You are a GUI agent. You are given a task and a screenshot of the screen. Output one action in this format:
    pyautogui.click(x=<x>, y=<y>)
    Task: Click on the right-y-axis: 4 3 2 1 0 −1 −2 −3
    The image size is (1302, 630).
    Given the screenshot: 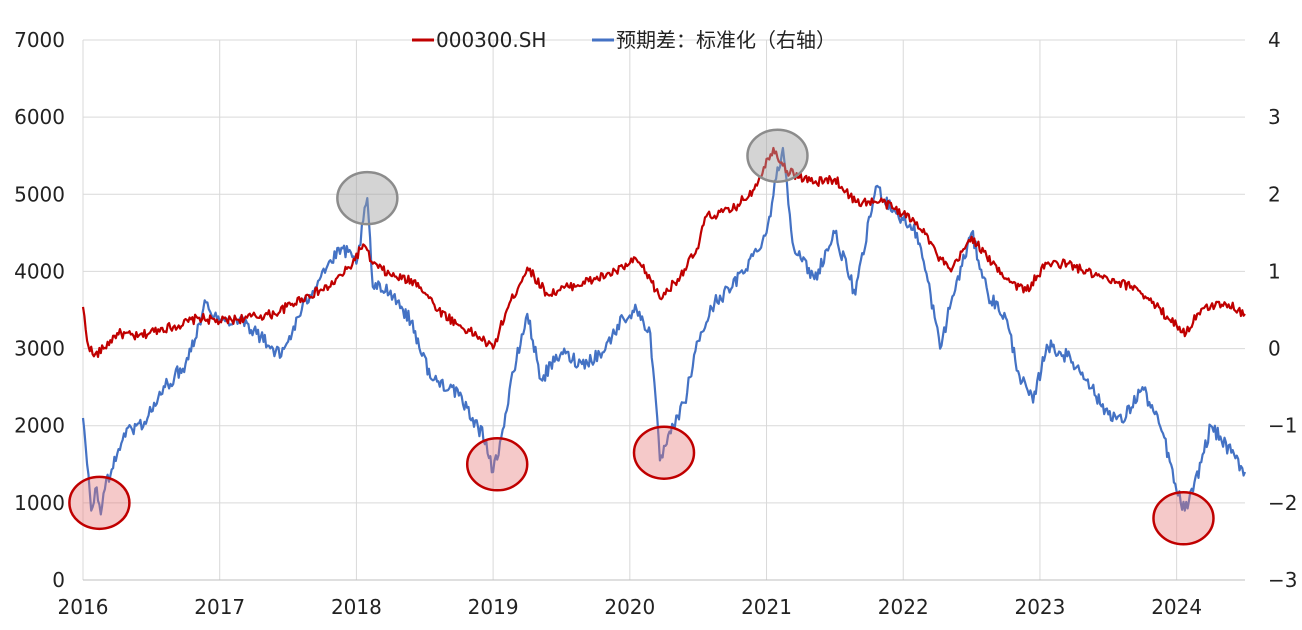 What is the action you would take?
    pyautogui.click(x=1282, y=310)
    